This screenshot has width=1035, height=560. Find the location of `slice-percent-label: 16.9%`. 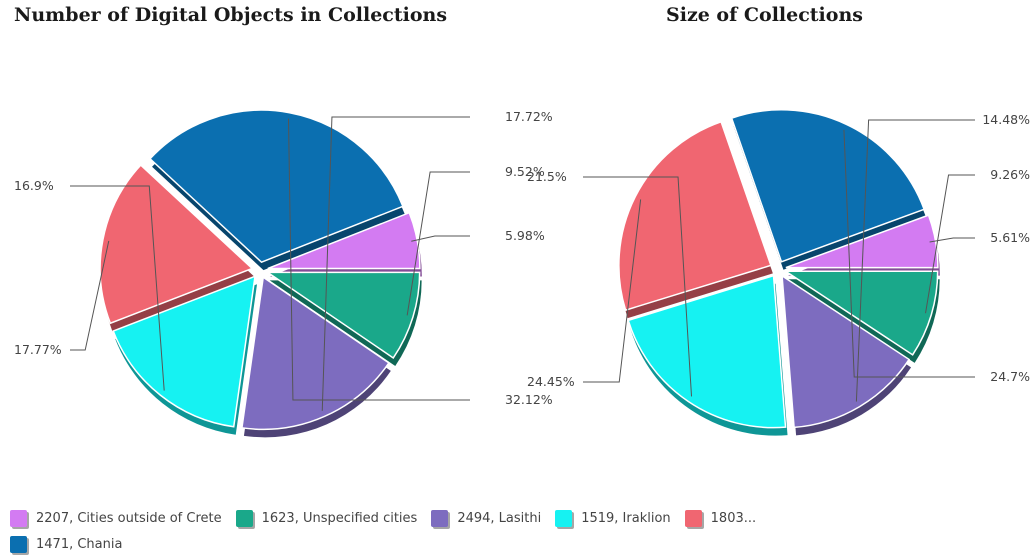

slice-percent-label: 16.9% is located at coordinates (34, 185).